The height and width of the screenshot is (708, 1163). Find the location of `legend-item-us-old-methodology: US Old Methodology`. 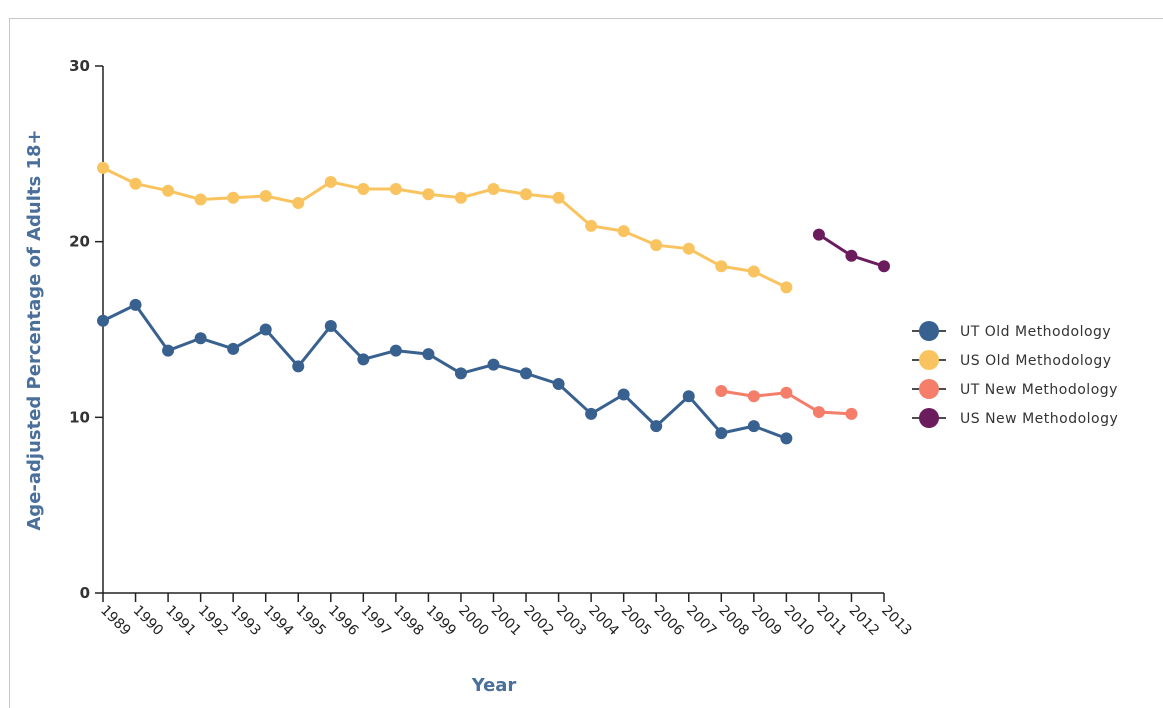

legend-item-us-old-methodology: US Old Methodology is located at coordinates (1012, 360).